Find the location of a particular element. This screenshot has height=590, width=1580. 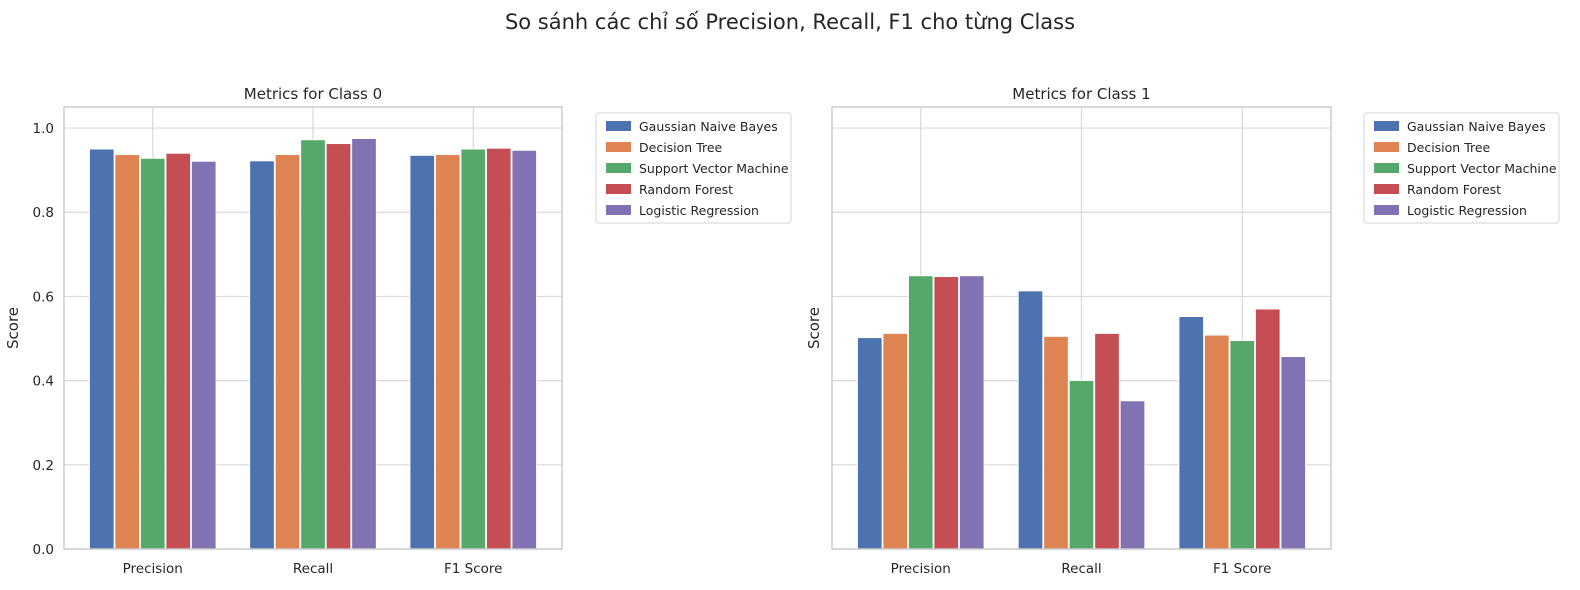

y-tick-label: 0.8 is located at coordinates (43, 213).